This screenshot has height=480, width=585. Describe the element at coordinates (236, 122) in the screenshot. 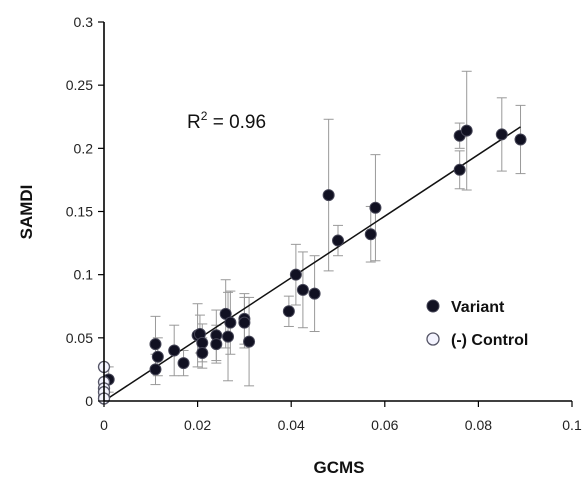

I see `r-squared-value: = 0.96` at that location.